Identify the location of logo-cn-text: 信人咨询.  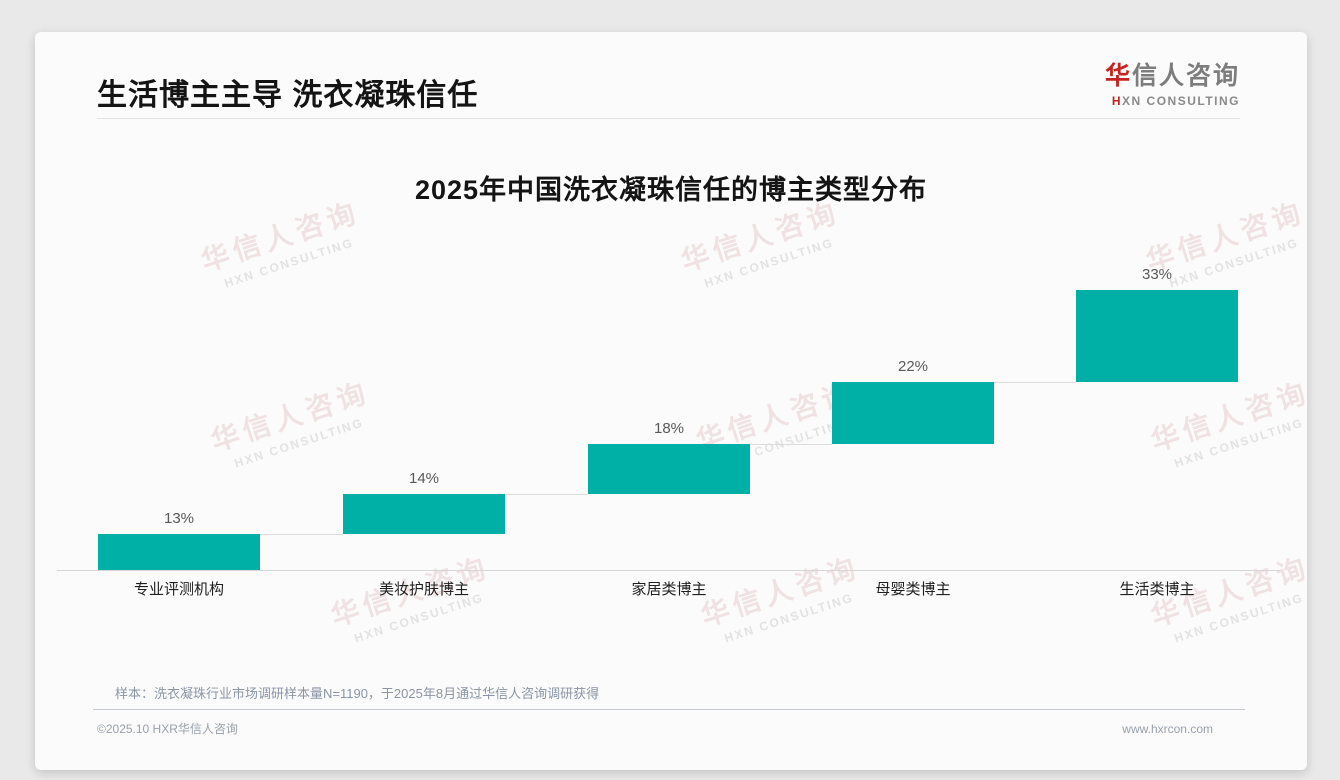
(1185, 76).